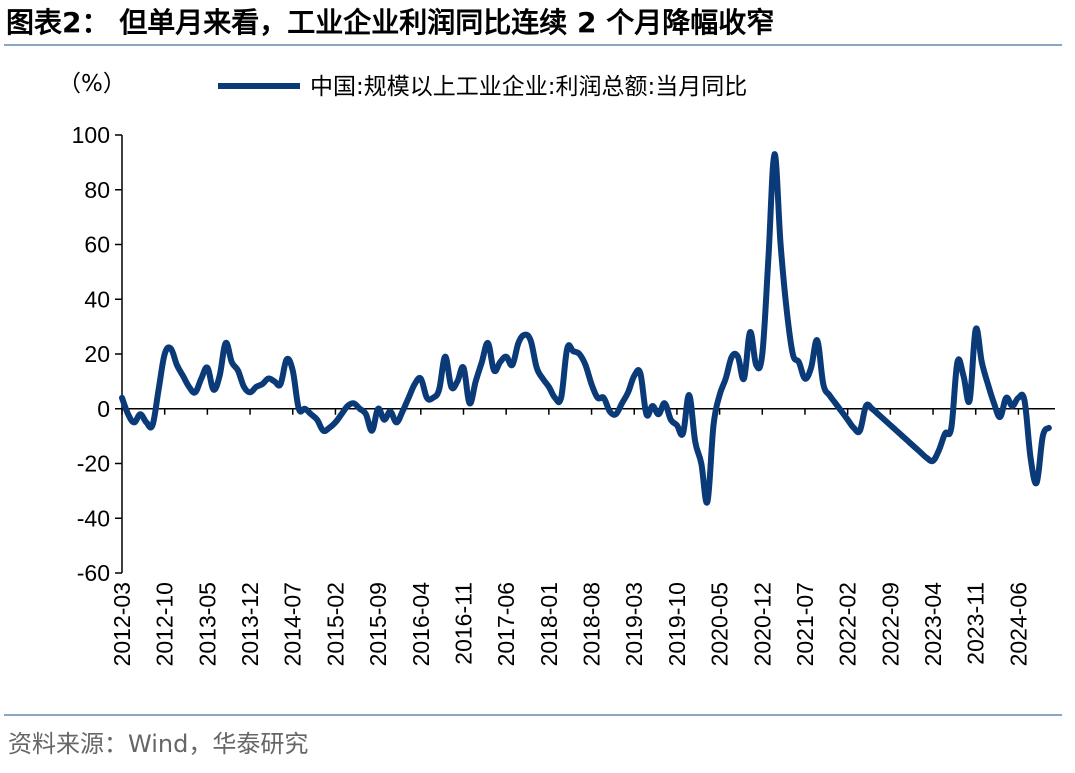  I want to click on y-tick-label: -60, so click(93, 573).